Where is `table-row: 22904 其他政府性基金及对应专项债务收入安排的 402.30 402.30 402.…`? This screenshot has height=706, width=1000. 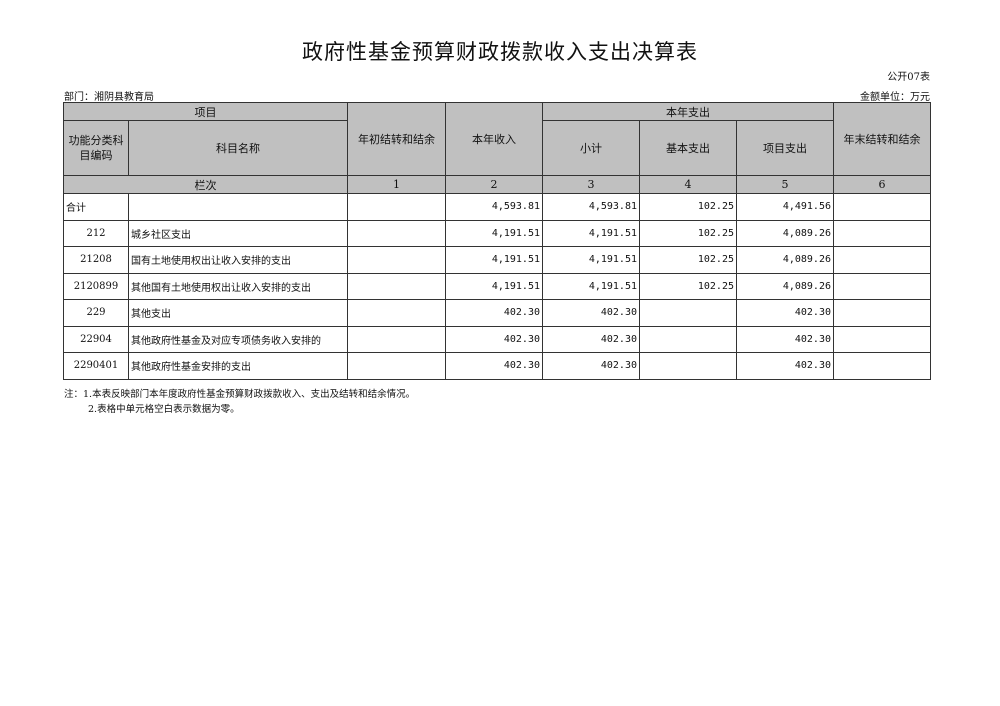 table-row: 22904 其他政府性基金及对应专项债务收入安排的 402.30 402.30 402.… is located at coordinates (497, 339).